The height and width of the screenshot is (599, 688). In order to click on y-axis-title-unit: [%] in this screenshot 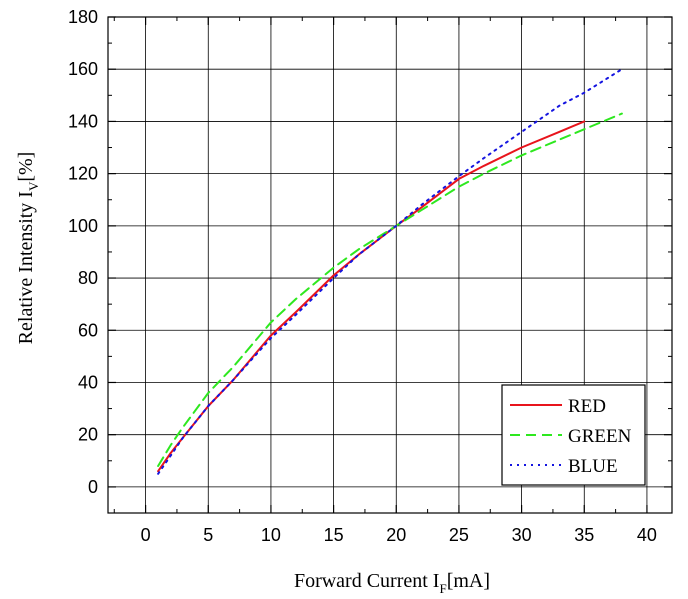, I will do `click(26, 167)`.